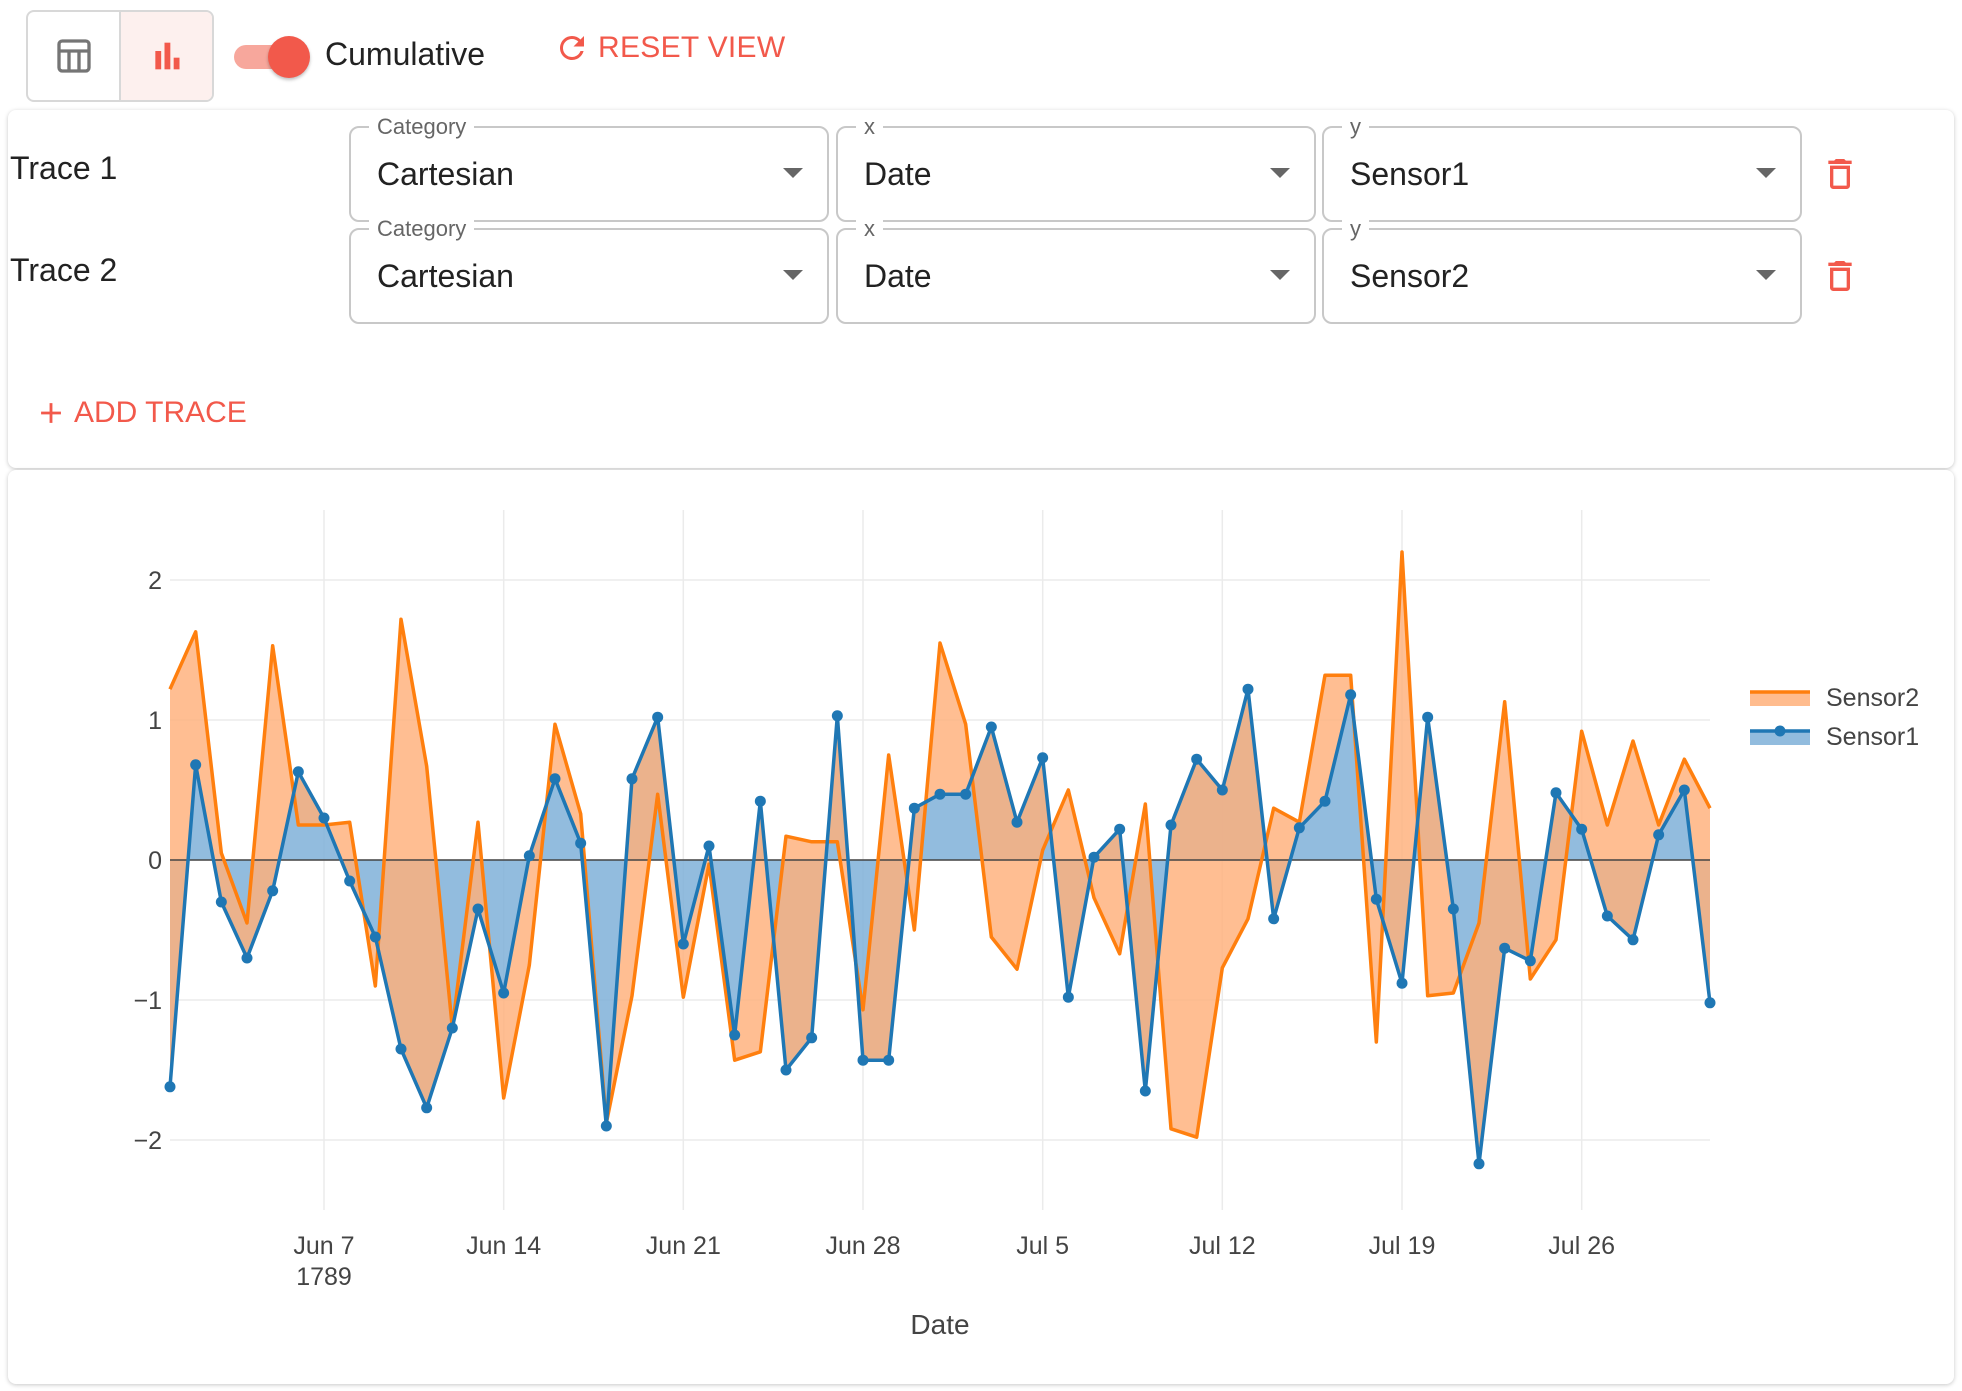 Image resolution: width=1962 pixels, height=1391 pixels. I want to click on legend-swatch-sensor1, so click(1780, 738).